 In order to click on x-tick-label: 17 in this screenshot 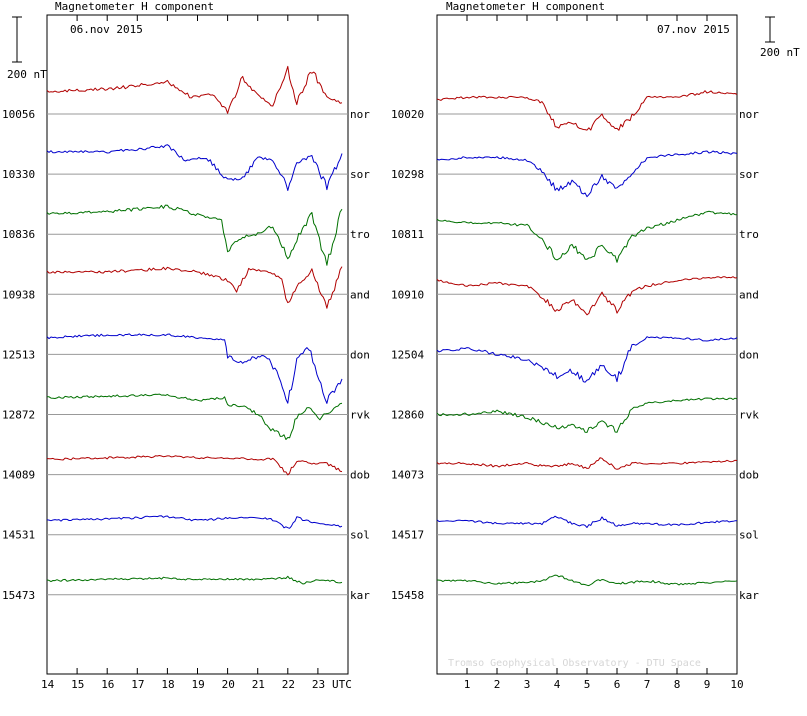, I will do `click(137, 684)`.